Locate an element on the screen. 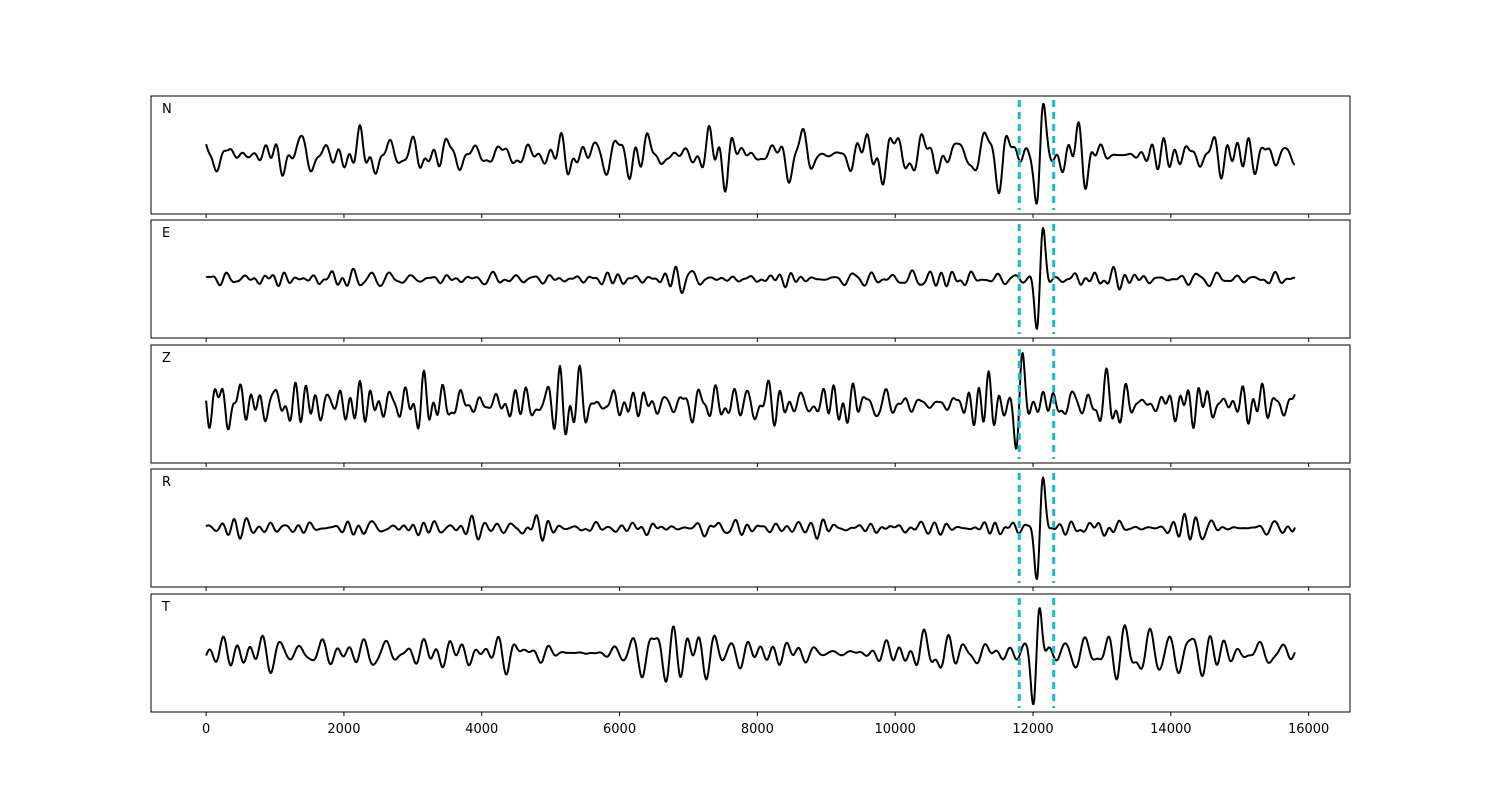  panel-label: Z is located at coordinates (166, 358).